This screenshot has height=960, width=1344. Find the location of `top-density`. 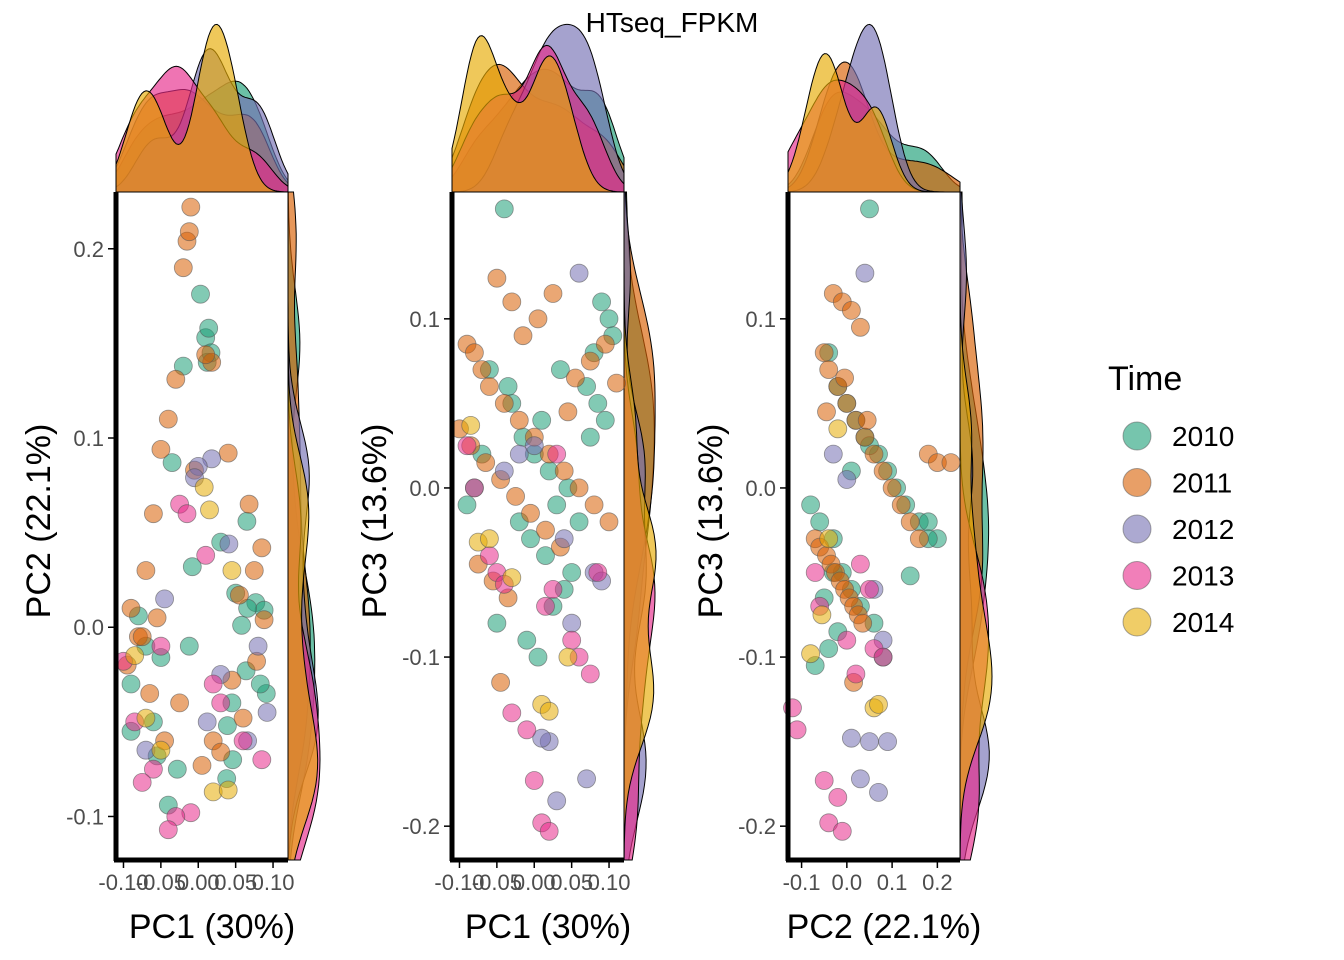

top-density is located at coordinates (202, 108).